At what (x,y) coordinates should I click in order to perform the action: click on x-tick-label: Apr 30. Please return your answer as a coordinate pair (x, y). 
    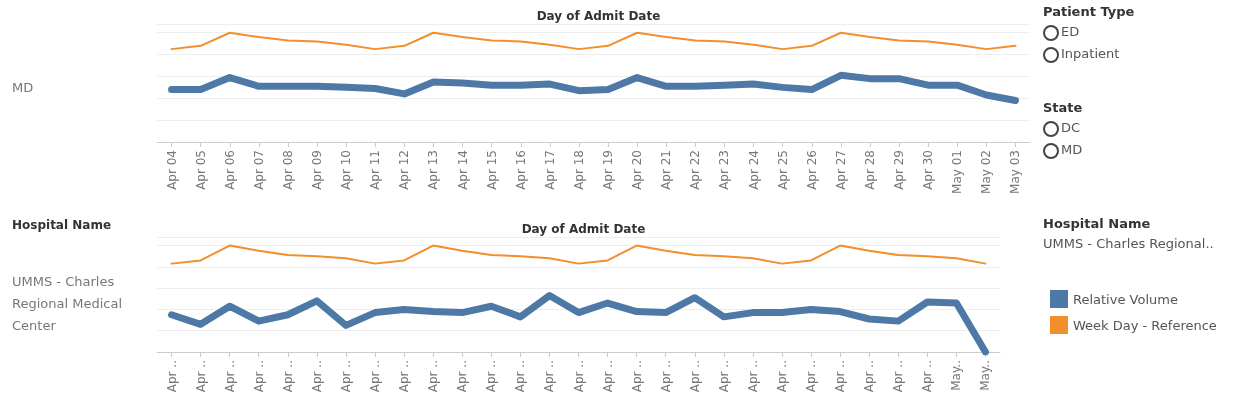
    Looking at the image, I should click on (928, 170).